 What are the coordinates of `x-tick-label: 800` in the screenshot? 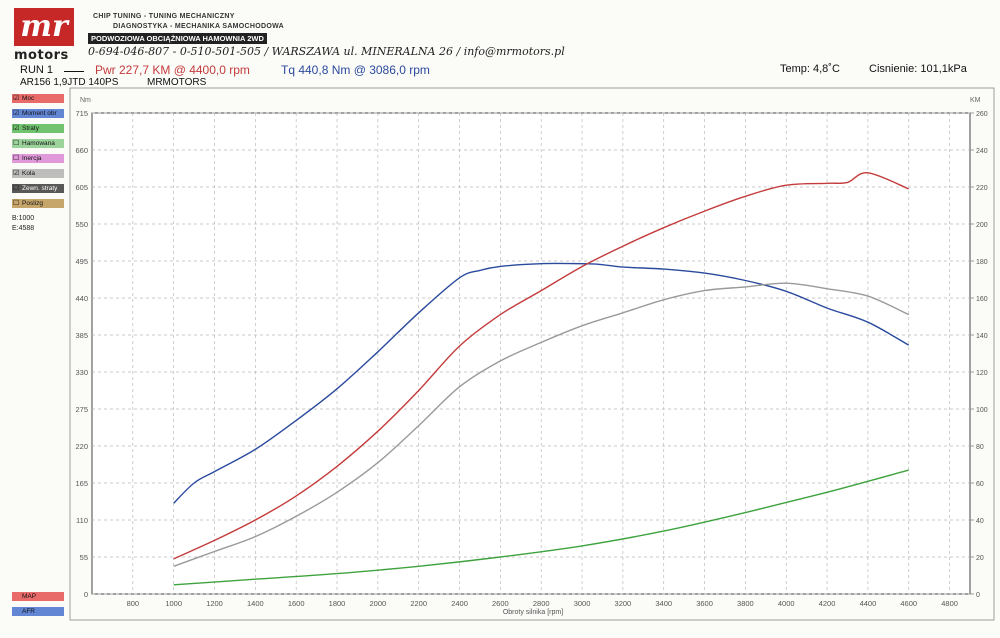 It's located at (133, 603).